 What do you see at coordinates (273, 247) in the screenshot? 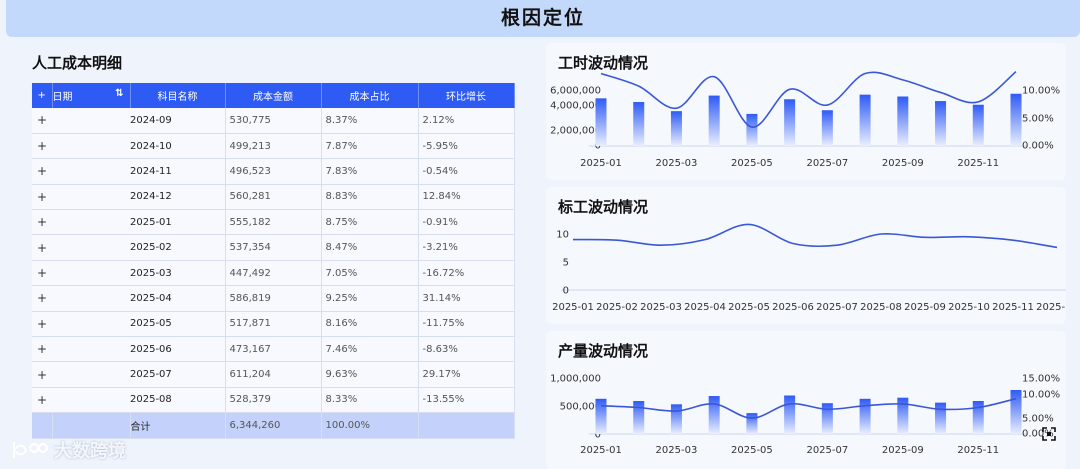
I see `table-row: +2025-02 537,354 8.47% -3.21%` at bounding box center [273, 247].